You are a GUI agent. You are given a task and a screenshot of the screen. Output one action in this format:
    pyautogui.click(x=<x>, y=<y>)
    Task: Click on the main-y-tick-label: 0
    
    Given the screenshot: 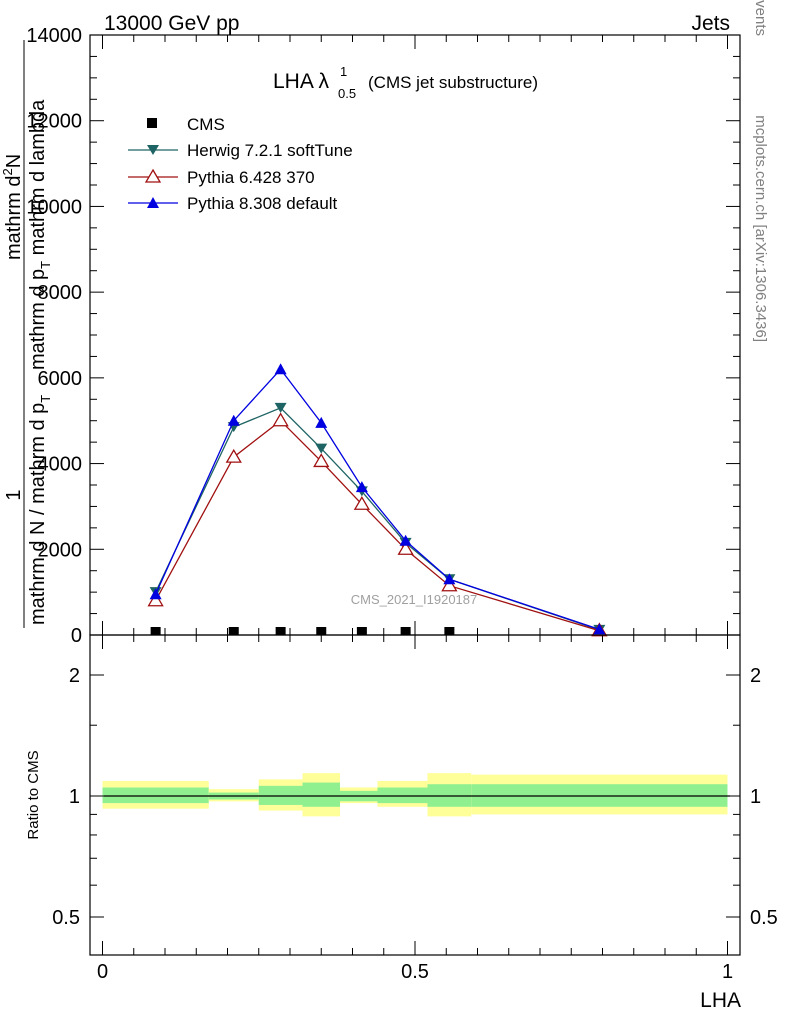 What is the action you would take?
    pyautogui.click(x=76, y=636)
    